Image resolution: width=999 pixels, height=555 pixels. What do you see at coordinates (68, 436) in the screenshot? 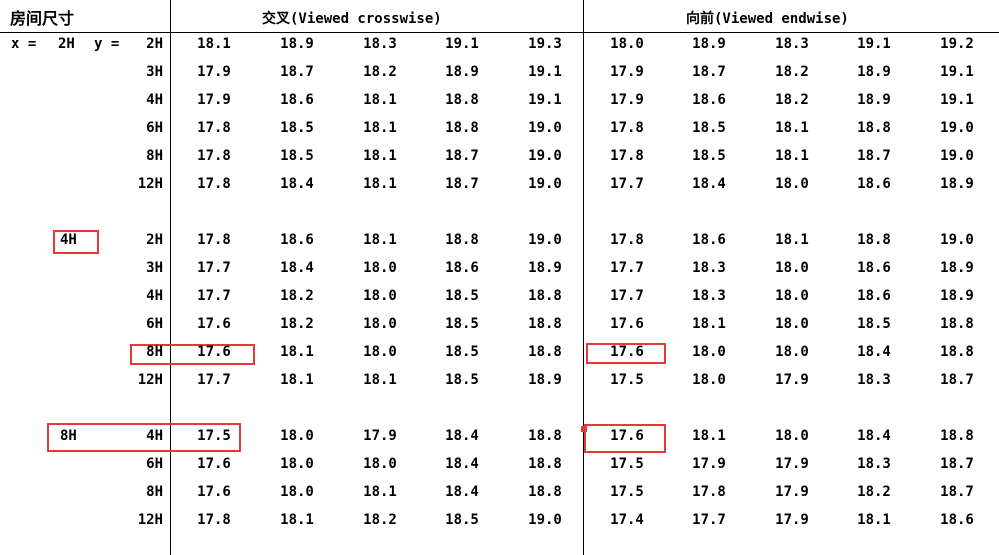
I see `x-value: 8H` at bounding box center [68, 436].